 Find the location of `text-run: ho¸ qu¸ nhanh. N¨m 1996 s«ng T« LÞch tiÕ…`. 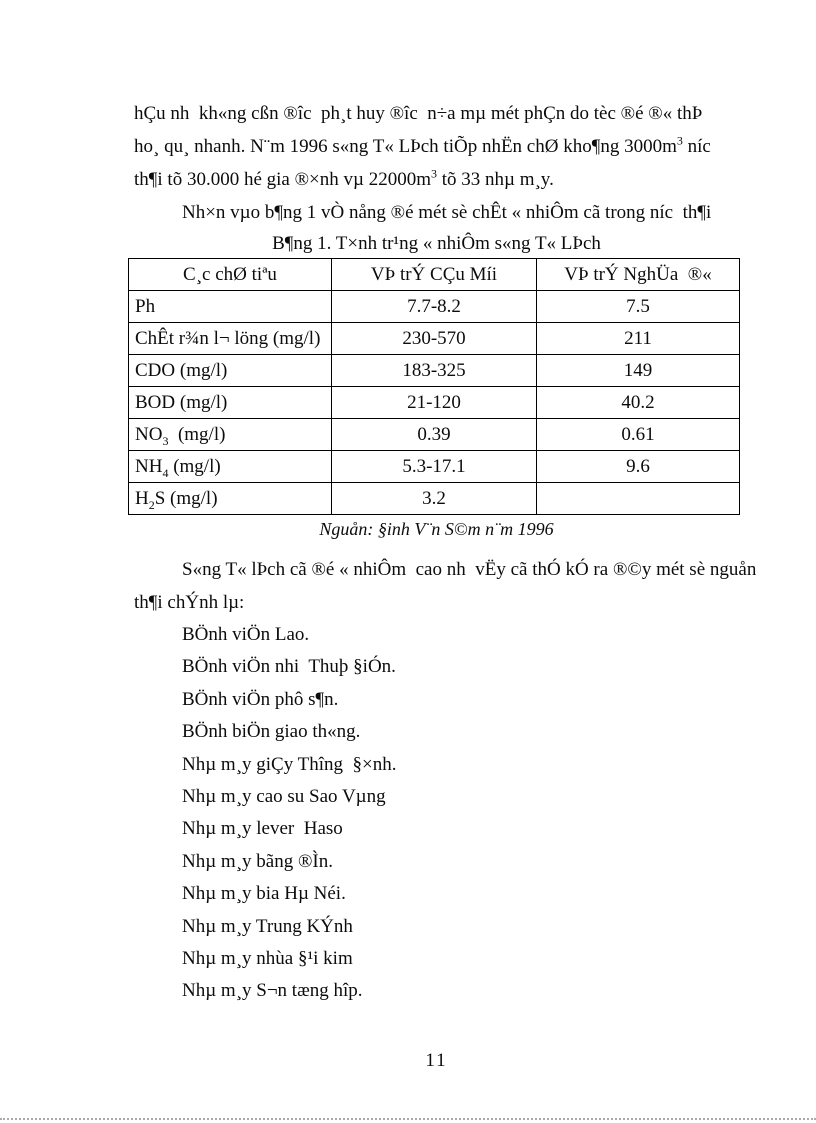

text-run: ho¸ qu¸ nhanh. N¨m 1996 s«ng T« LÞch tiÕ… is located at coordinates (405, 146).